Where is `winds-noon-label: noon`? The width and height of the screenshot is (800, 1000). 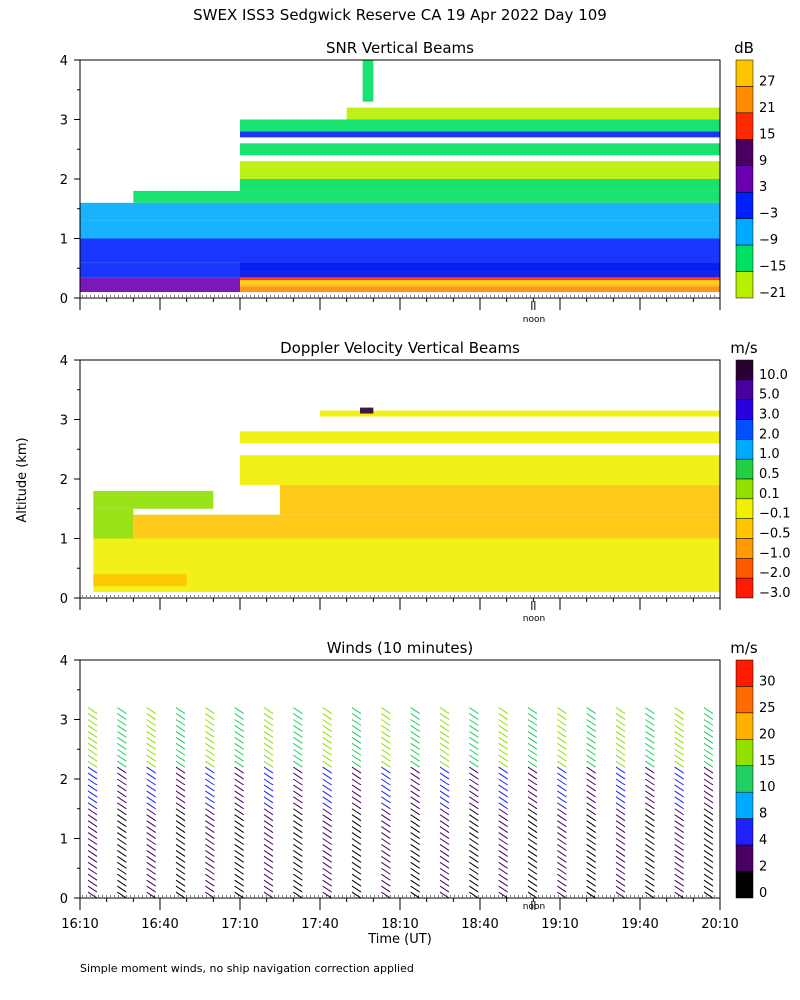
winds-noon-label: noon is located at coordinates (534, 907).